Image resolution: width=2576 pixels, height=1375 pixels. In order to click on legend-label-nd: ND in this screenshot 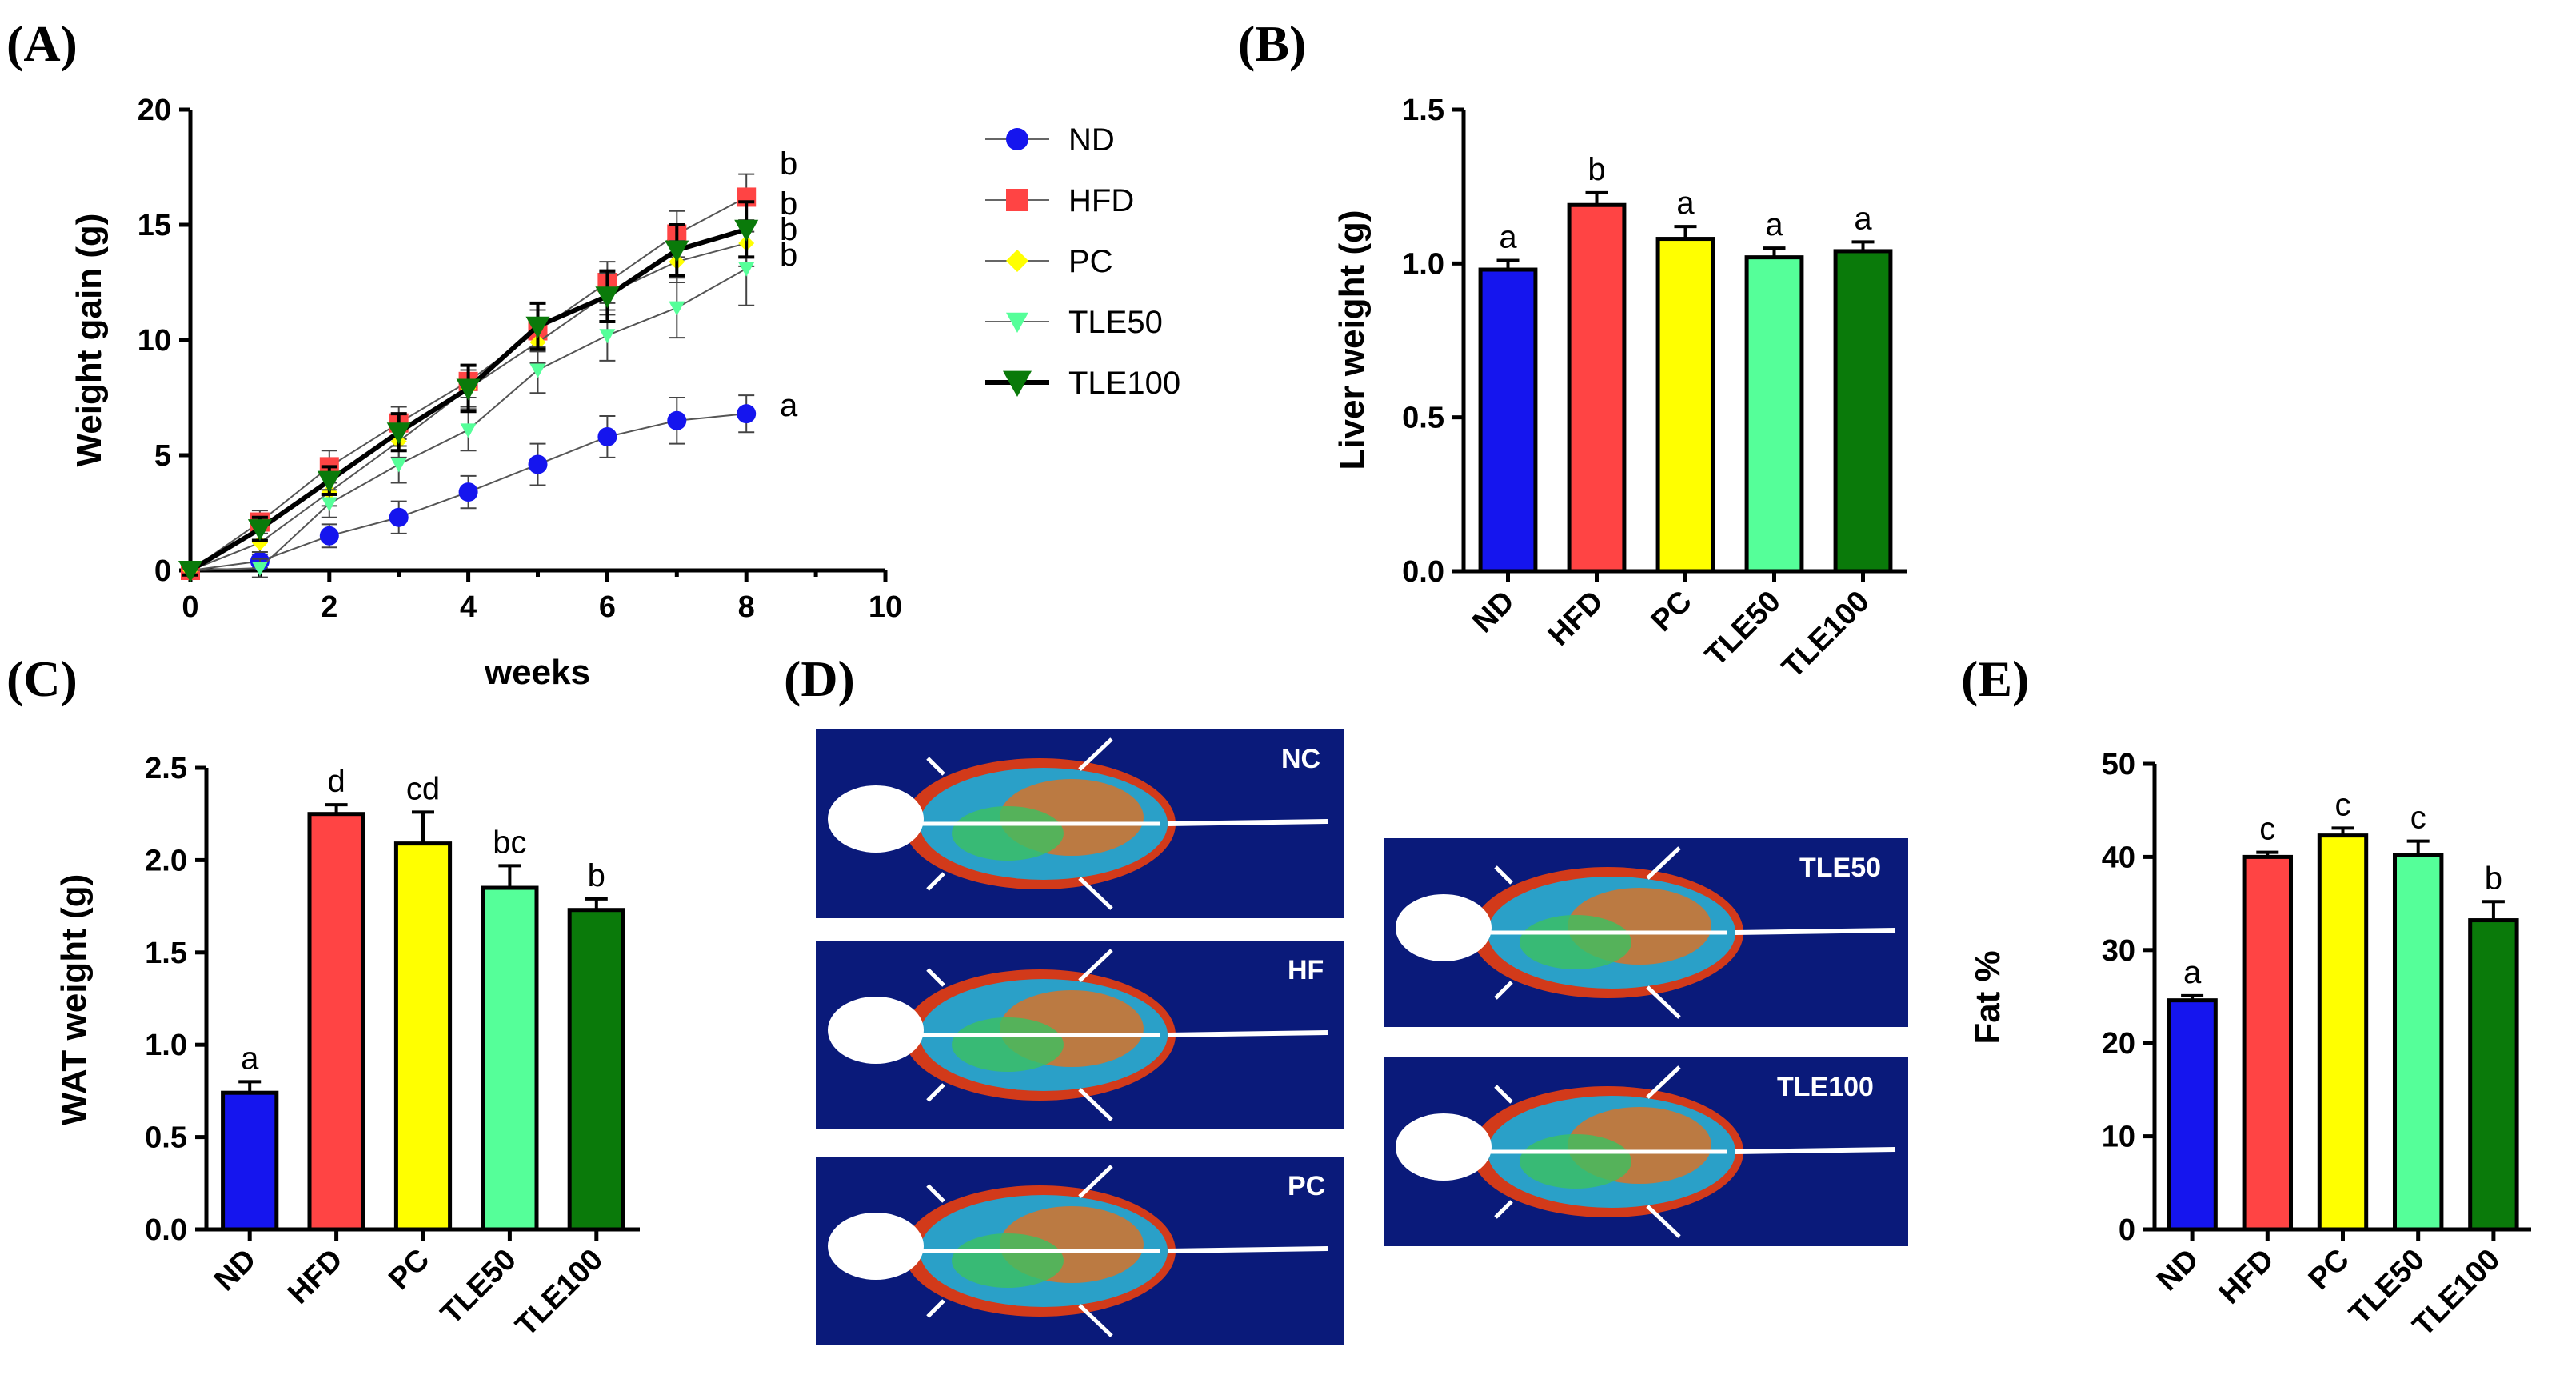, I will do `click(1091, 140)`.